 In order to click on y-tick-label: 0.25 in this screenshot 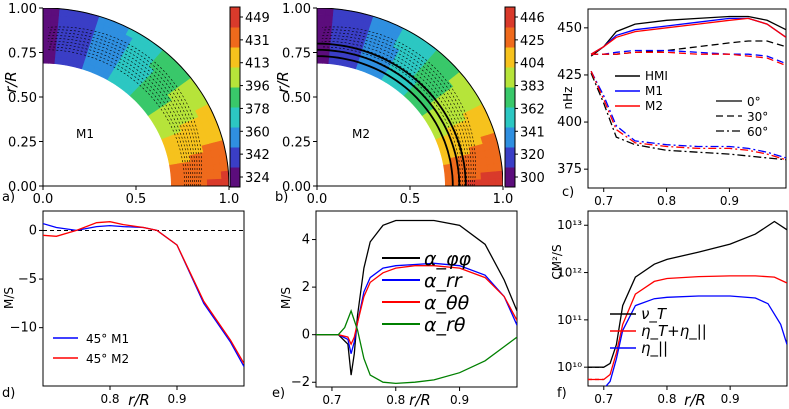, I will do `click(296, 143)`.